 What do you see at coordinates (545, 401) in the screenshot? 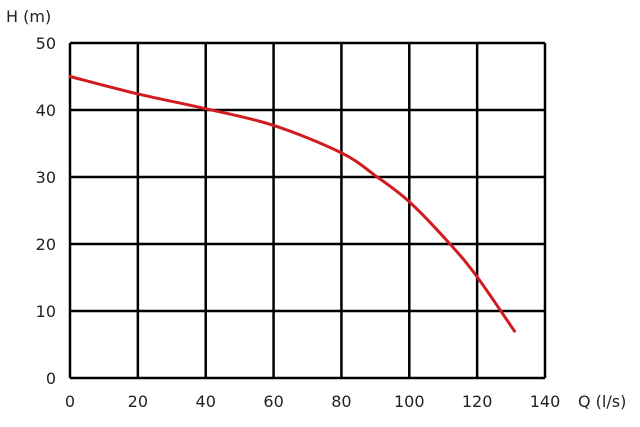
I see `x-tick-label: 140` at bounding box center [545, 401].